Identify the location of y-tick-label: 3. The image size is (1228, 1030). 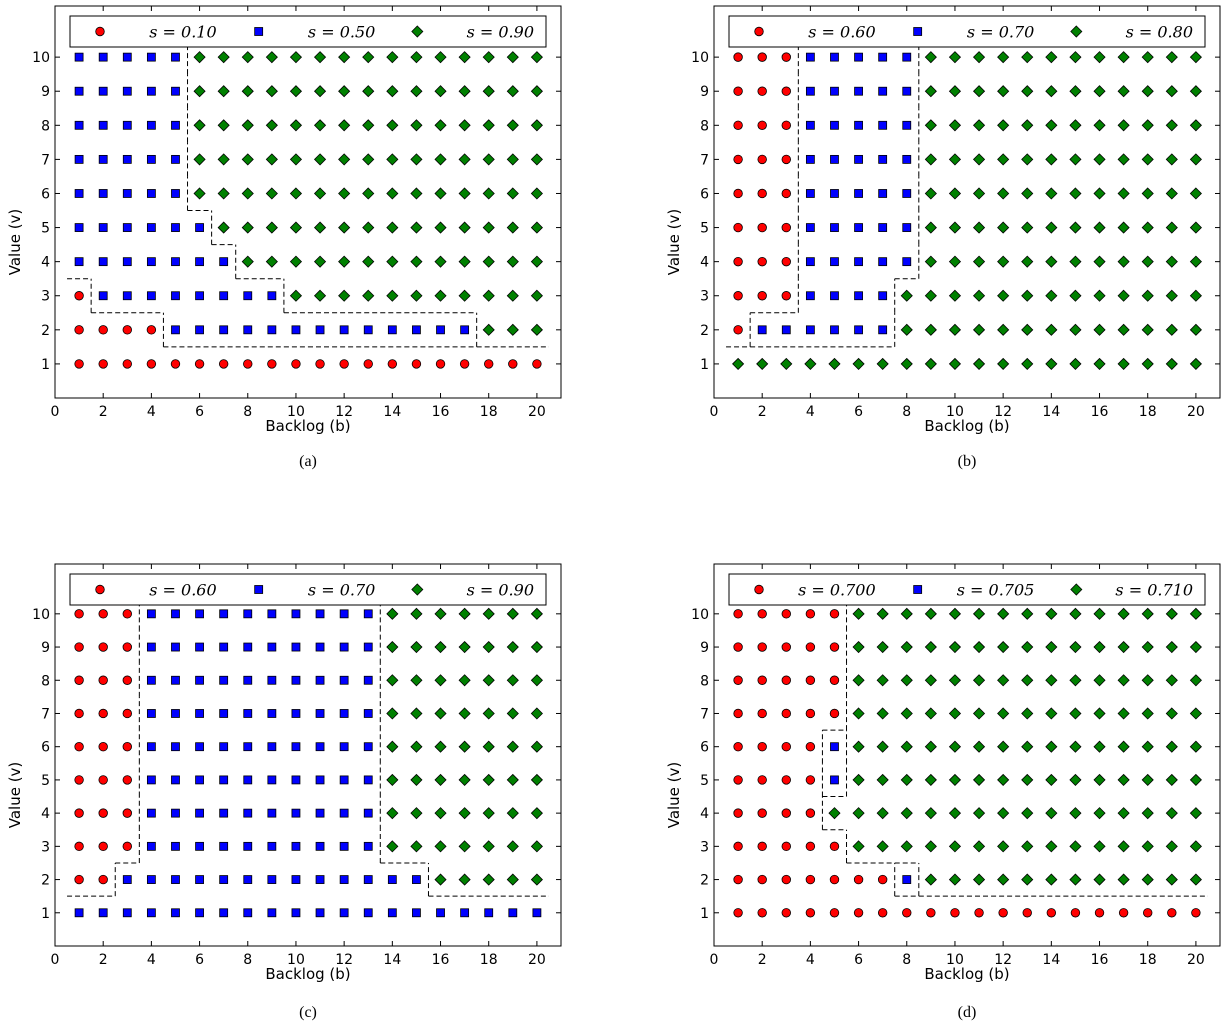
(45, 847).